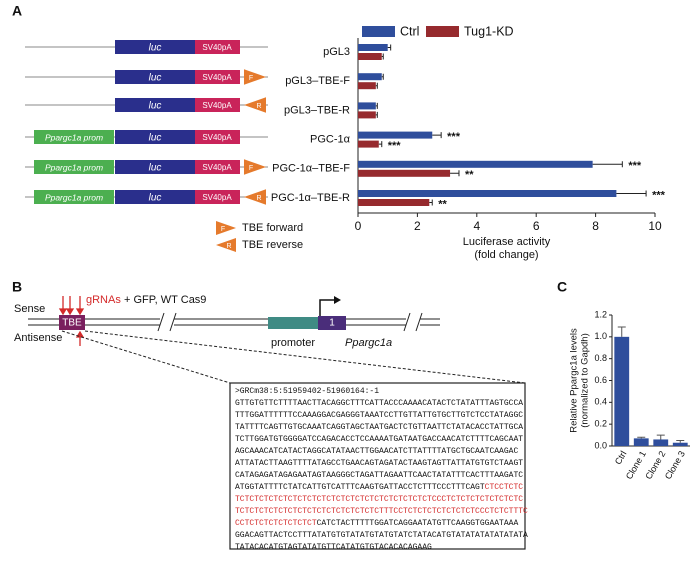 Image resolution: width=700 pixels, height=564 pixels. Describe the element at coordinates (368, 343) in the screenshot. I see `gene-label: Ppargc1a` at that location.